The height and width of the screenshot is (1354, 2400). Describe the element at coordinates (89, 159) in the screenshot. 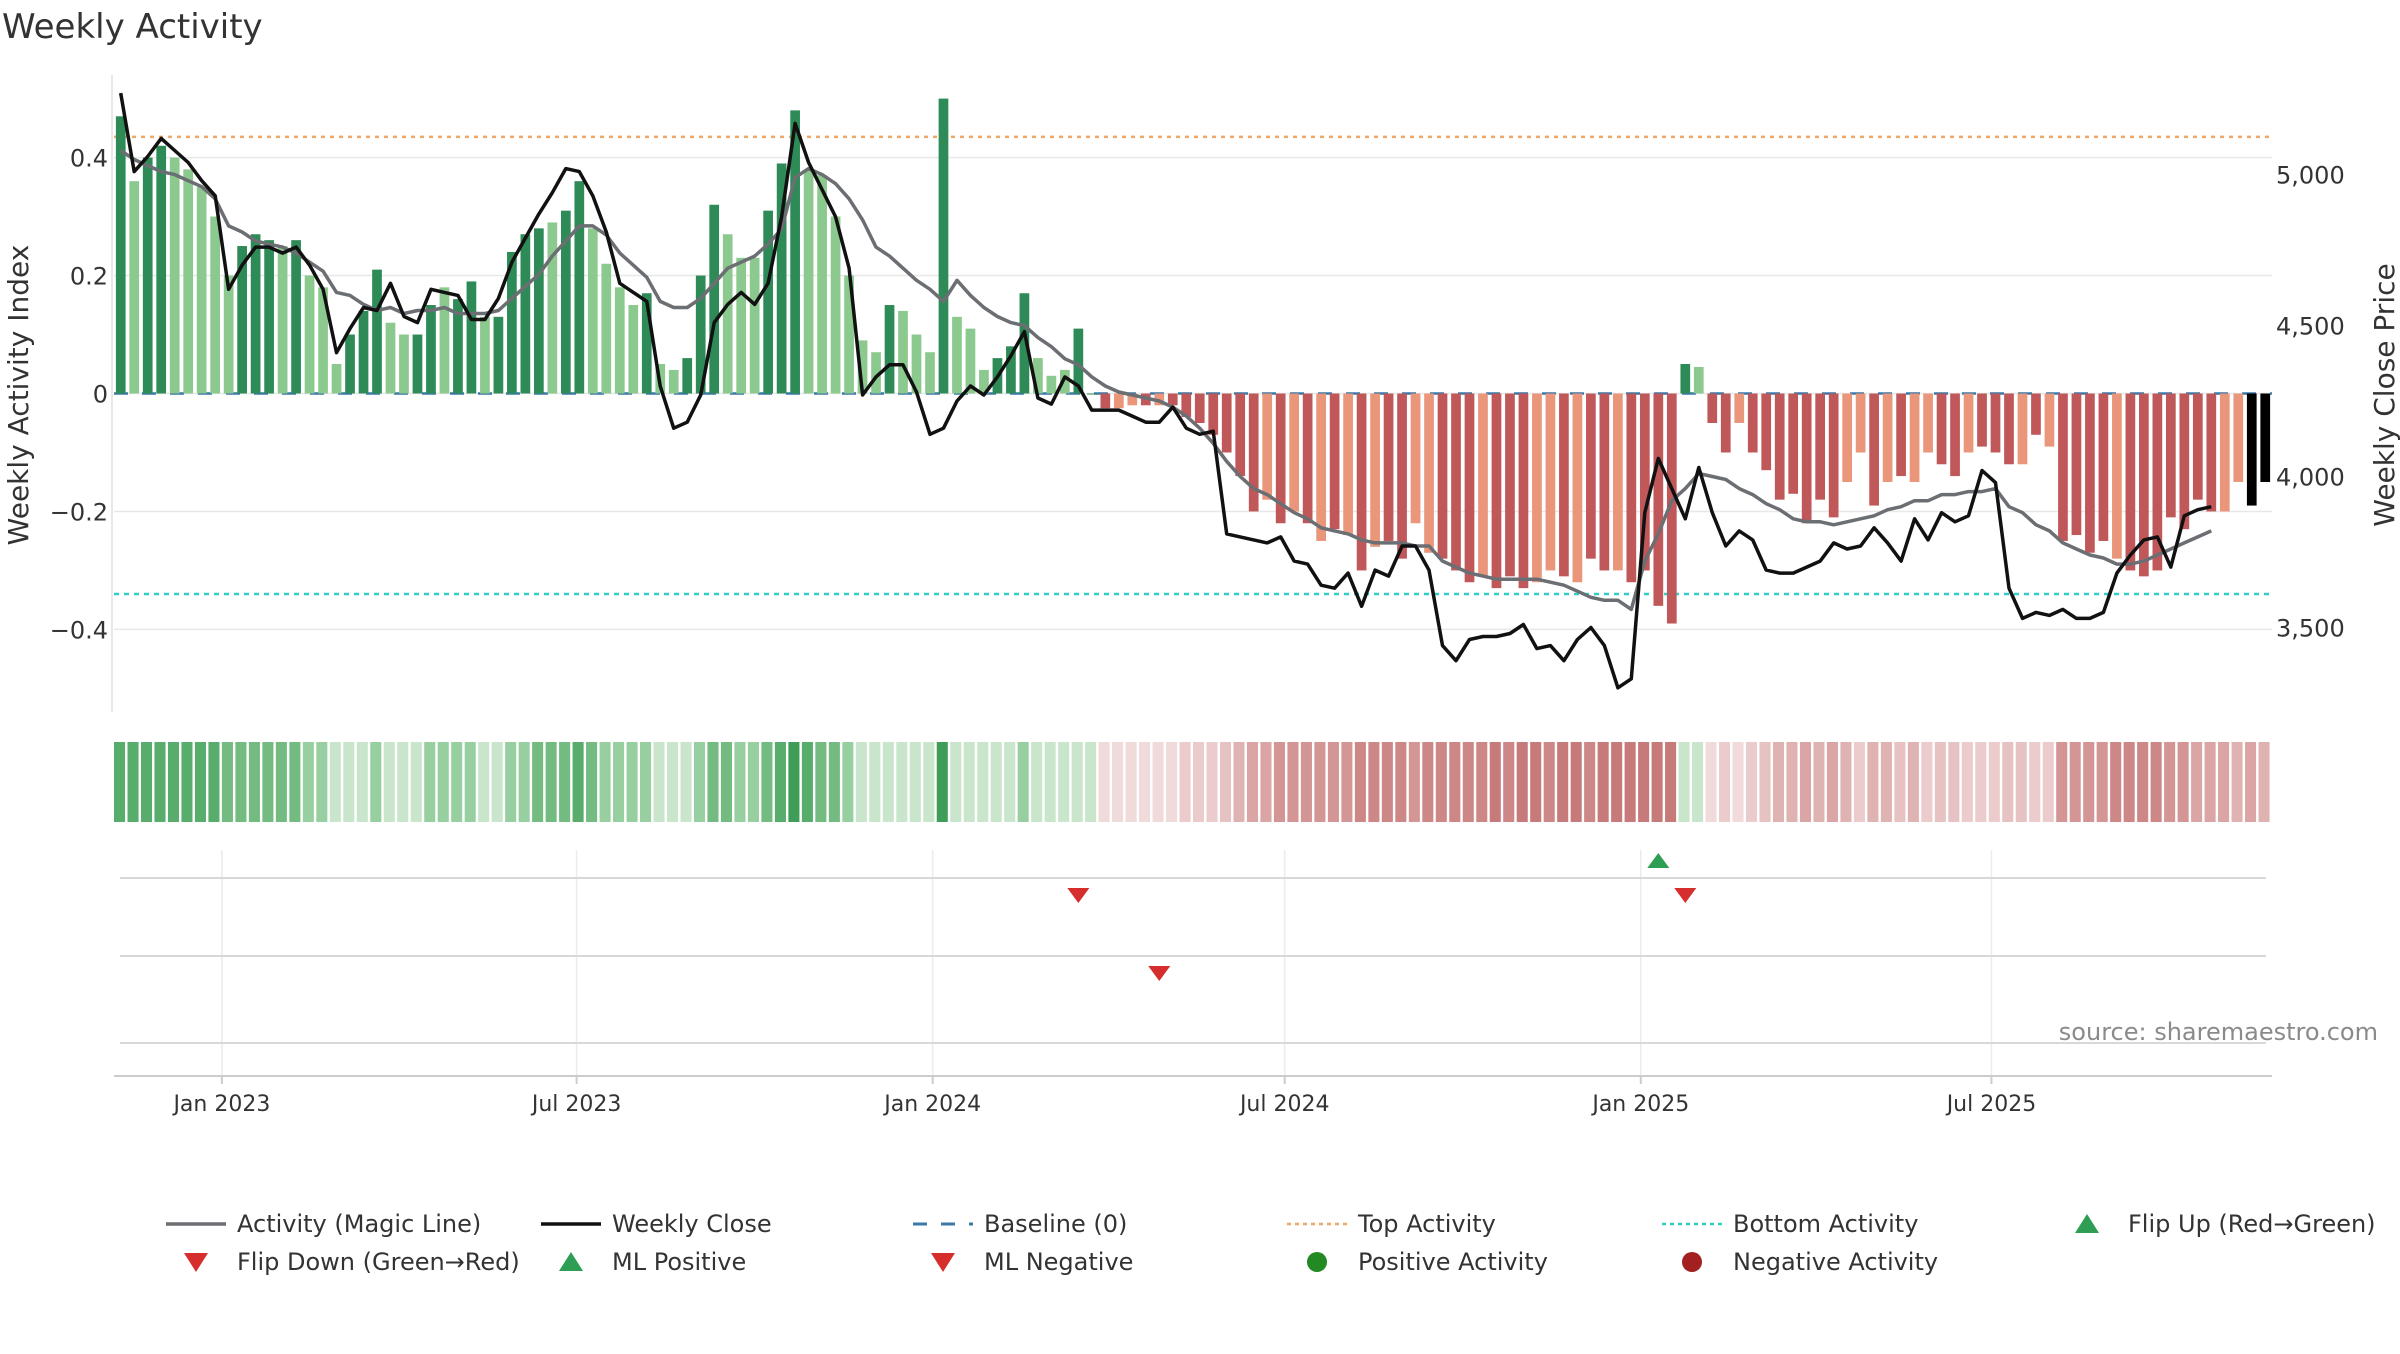

I see `y-tick-label: 0.4` at that location.